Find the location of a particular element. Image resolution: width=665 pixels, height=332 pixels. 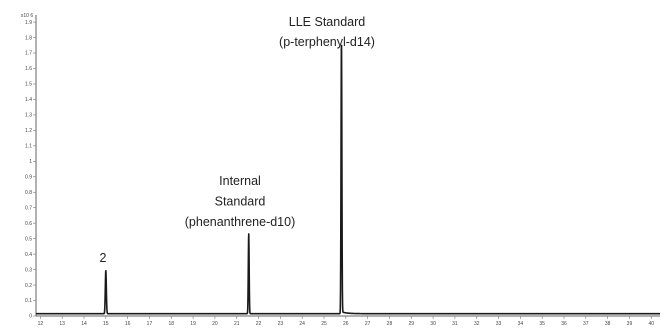

x-tick-label: 19 is located at coordinates (193, 324).